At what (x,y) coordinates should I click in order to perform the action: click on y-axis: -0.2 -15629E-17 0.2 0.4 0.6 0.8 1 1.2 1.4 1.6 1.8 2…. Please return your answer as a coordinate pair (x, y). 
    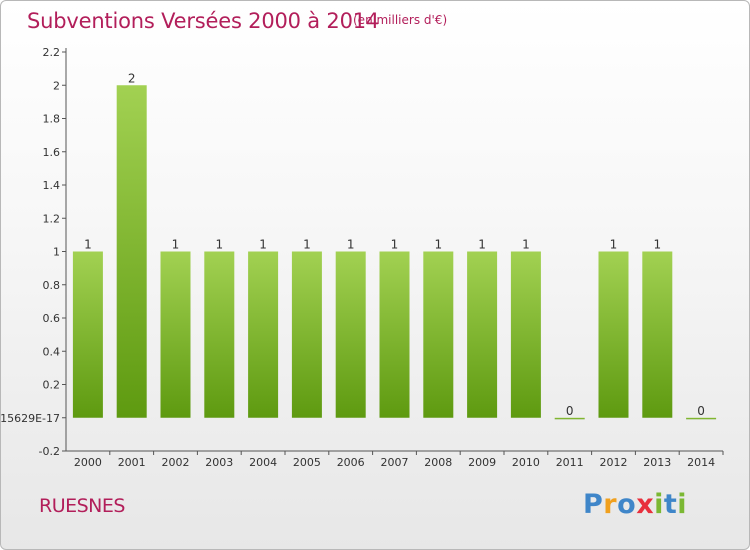
    Looking at the image, I should click on (34, 252).